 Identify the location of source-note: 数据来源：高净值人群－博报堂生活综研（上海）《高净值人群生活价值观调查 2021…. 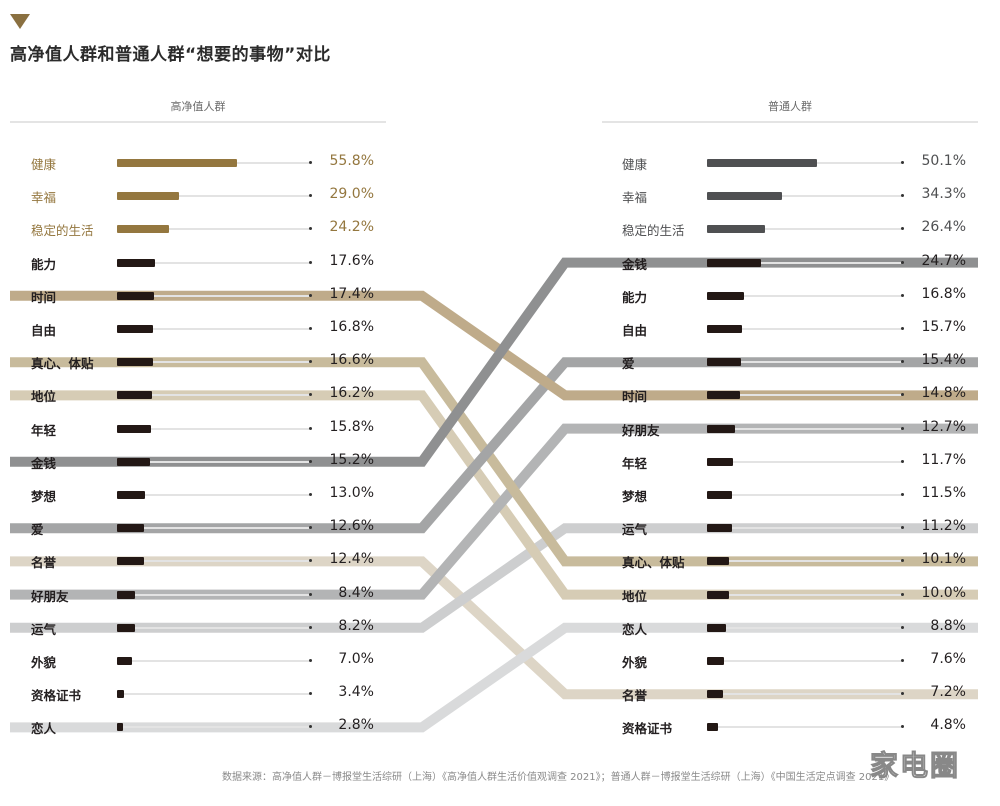
(558, 777).